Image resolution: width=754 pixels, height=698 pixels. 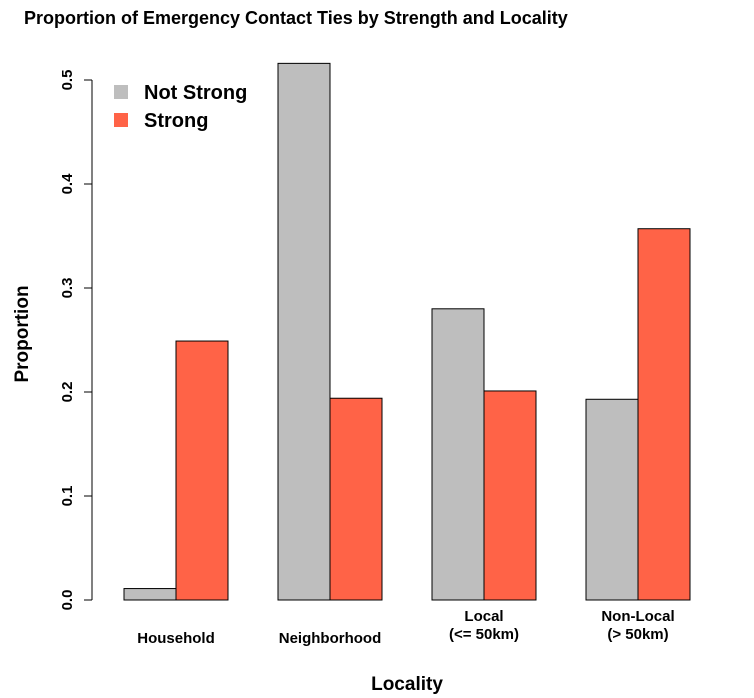 I want to click on y-tick-label: 0.1, so click(x=67, y=496).